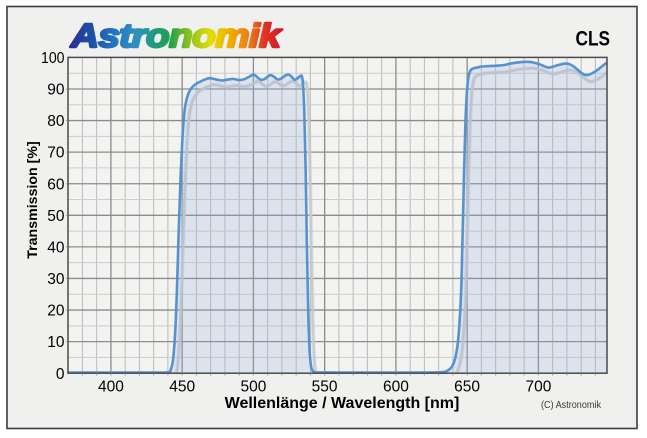  I want to click on svg-text: Astronomik, so click(176, 36).